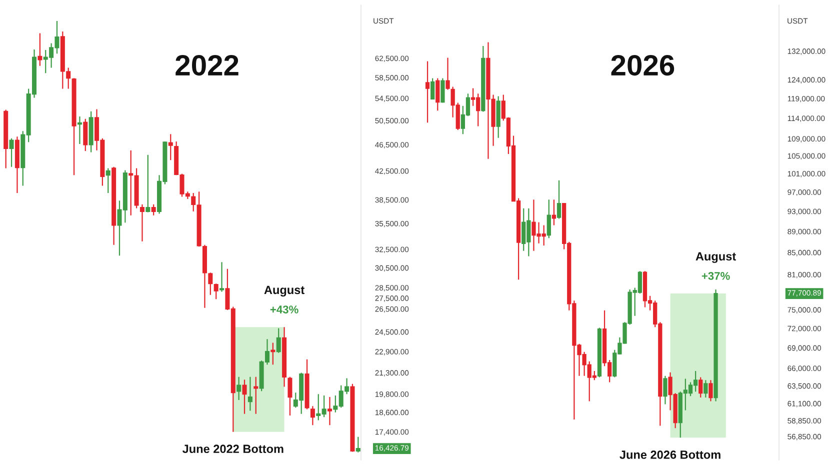  What do you see at coordinates (284, 310) in the screenshot?
I see `annotation: +43%` at bounding box center [284, 310].